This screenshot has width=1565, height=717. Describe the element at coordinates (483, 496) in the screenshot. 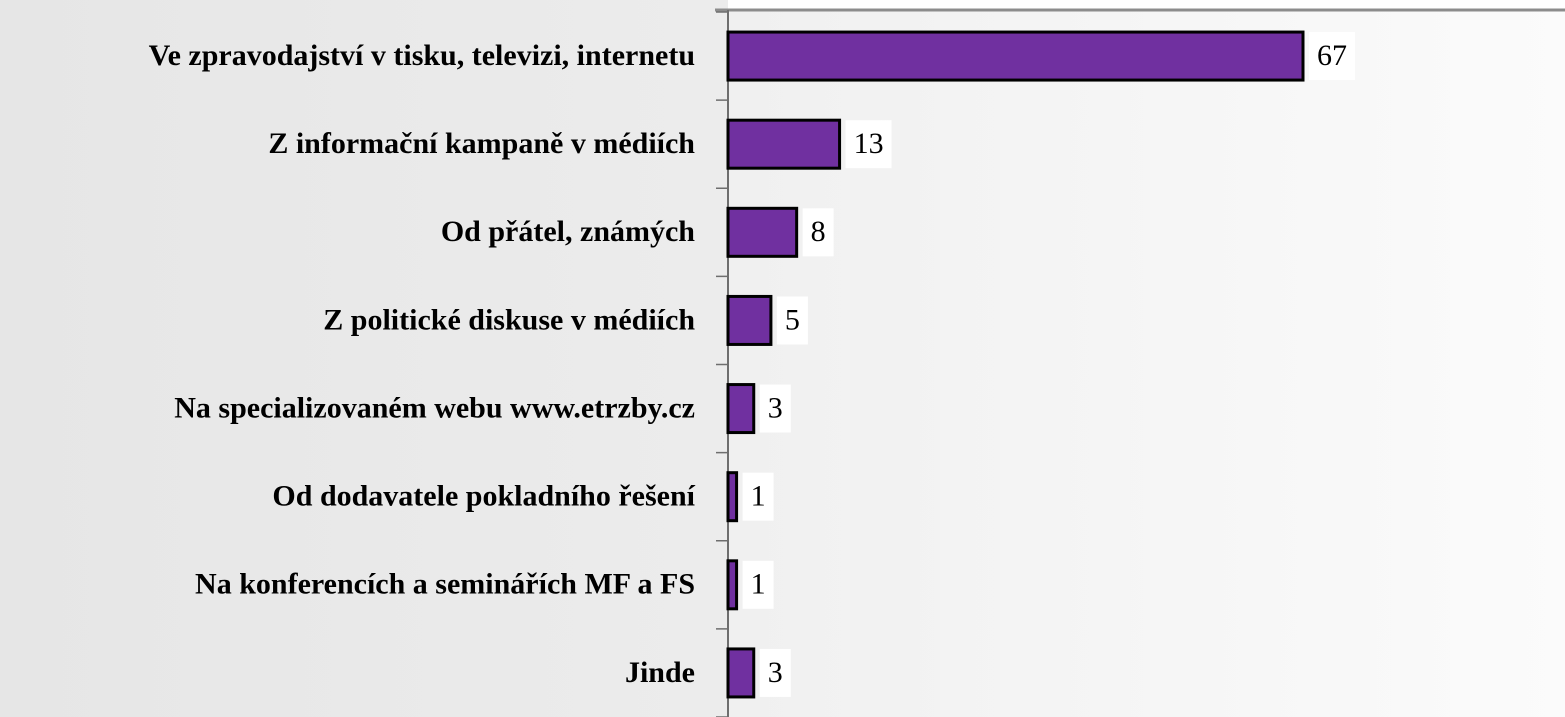

I see `category-label: Od dodavatele pokladního řešení` at that location.